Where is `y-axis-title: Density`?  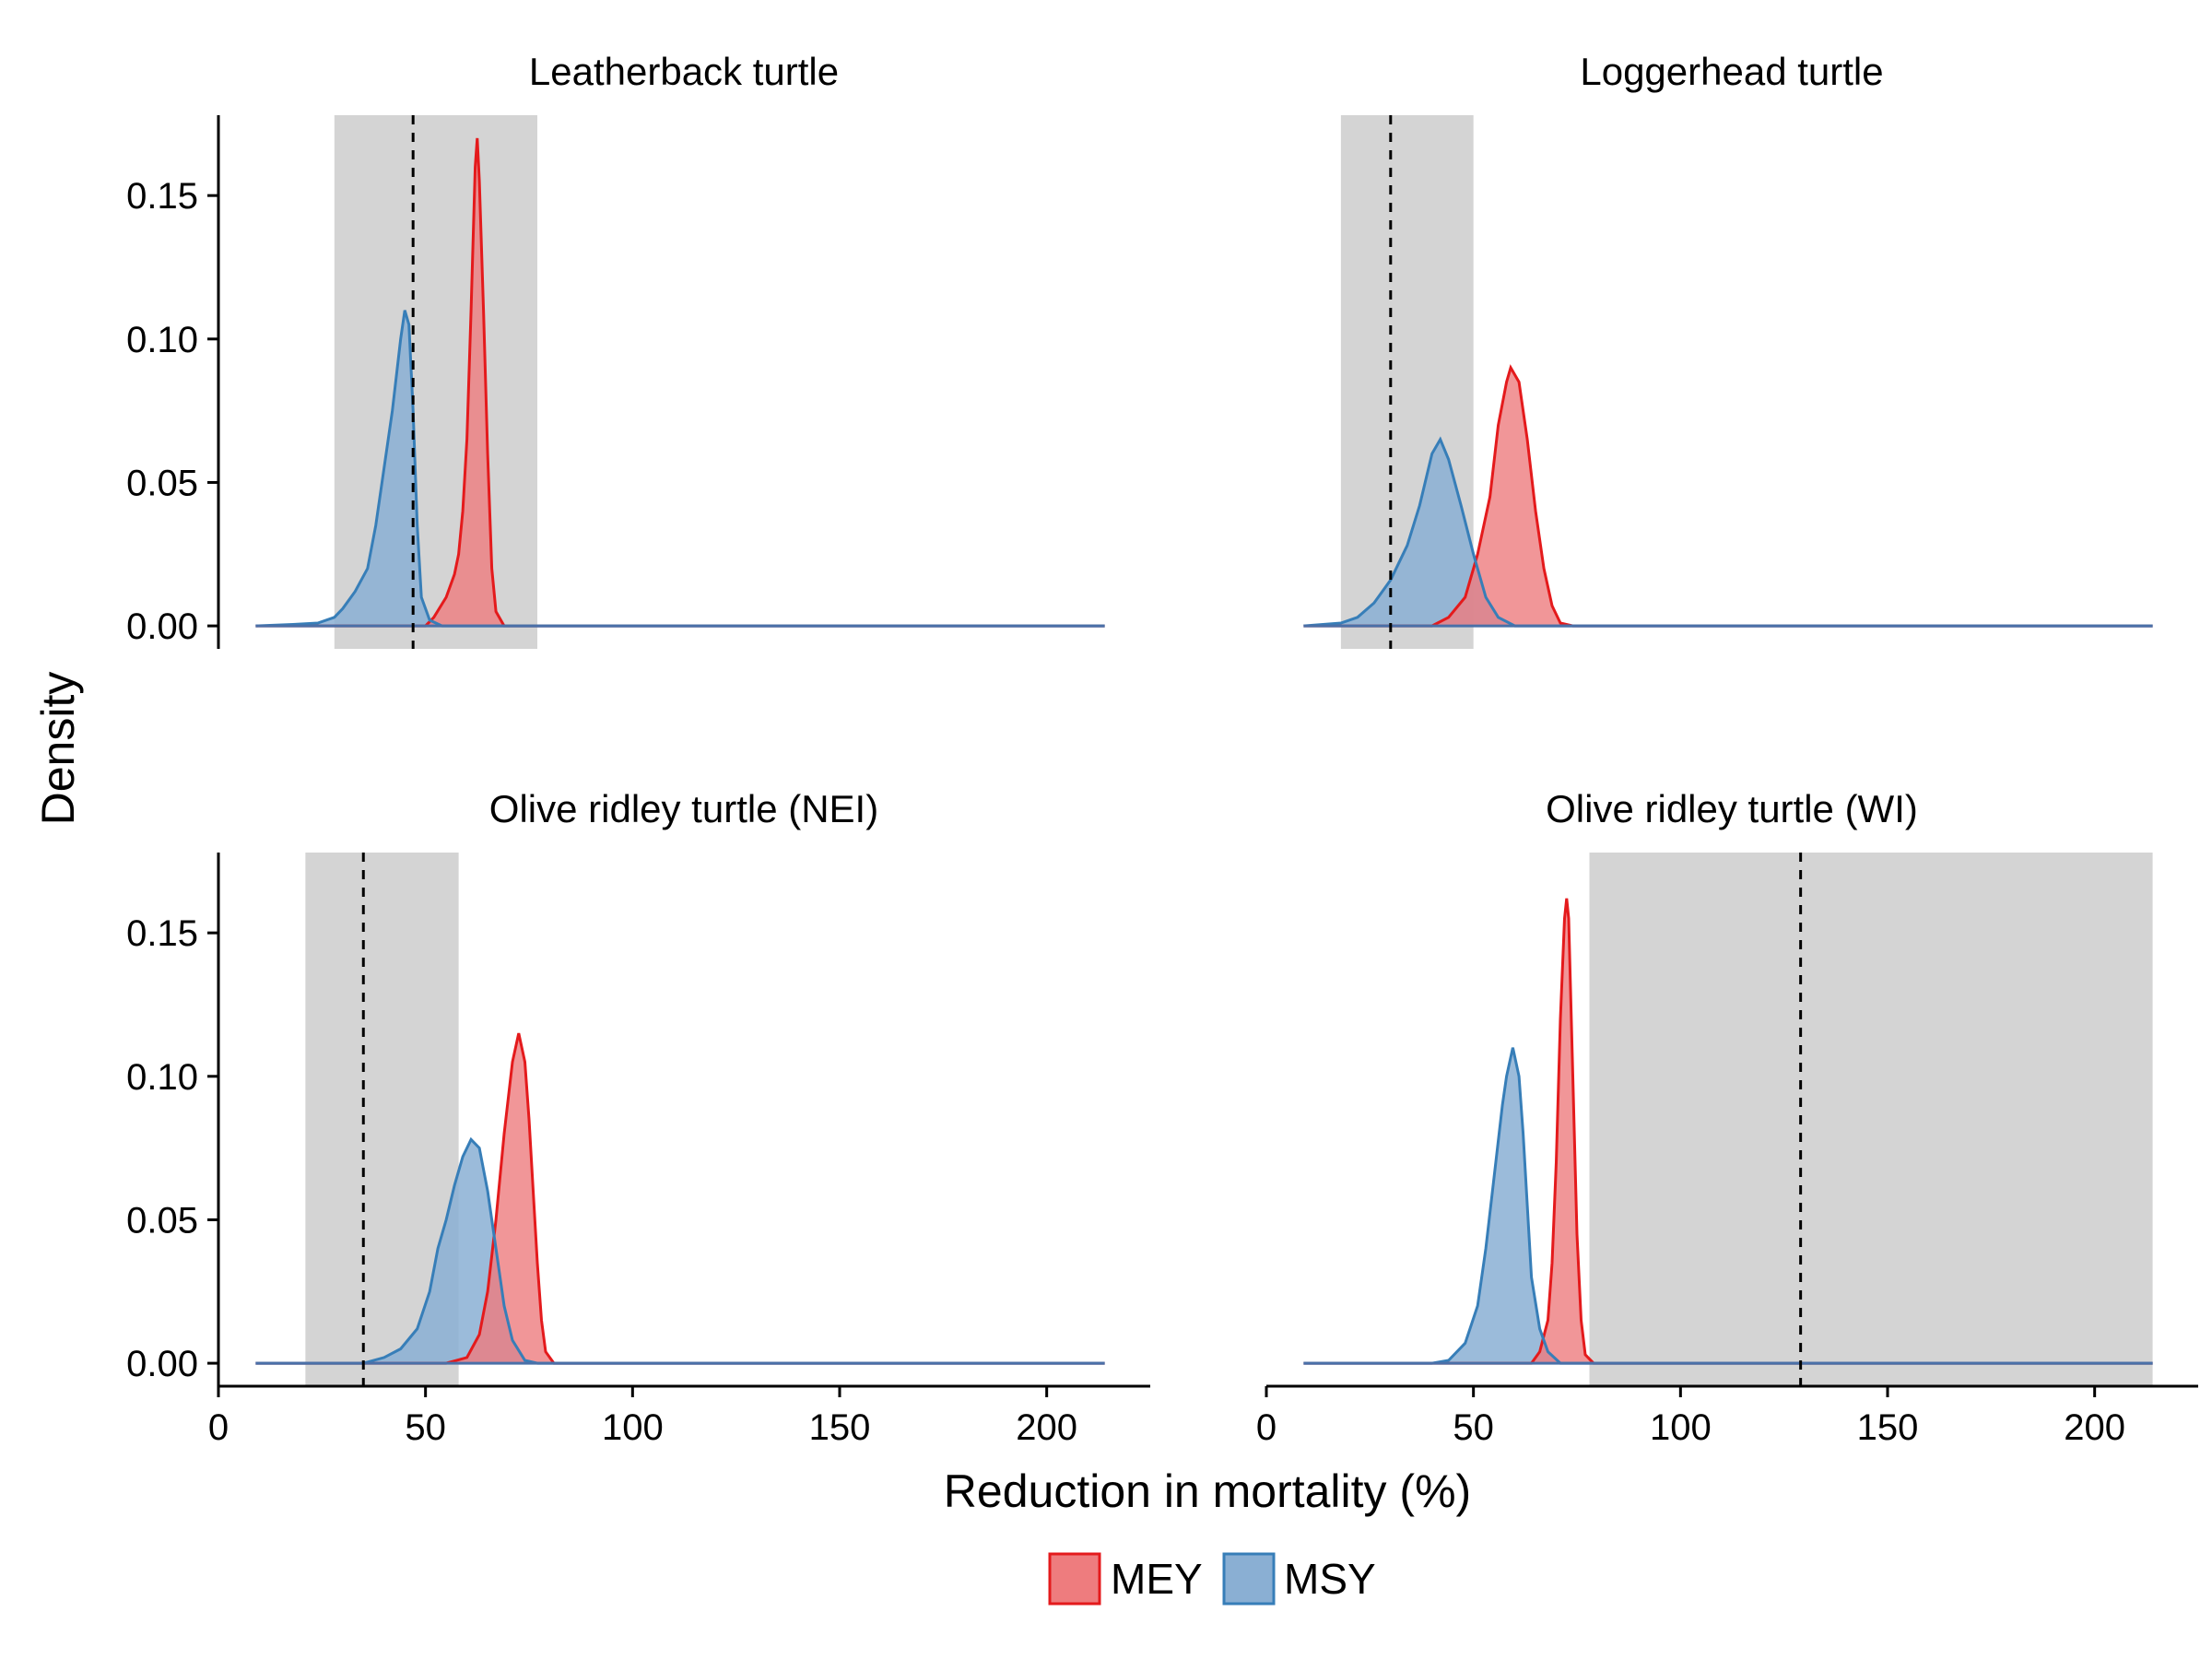 y-axis-title: Density is located at coordinates (58, 749).